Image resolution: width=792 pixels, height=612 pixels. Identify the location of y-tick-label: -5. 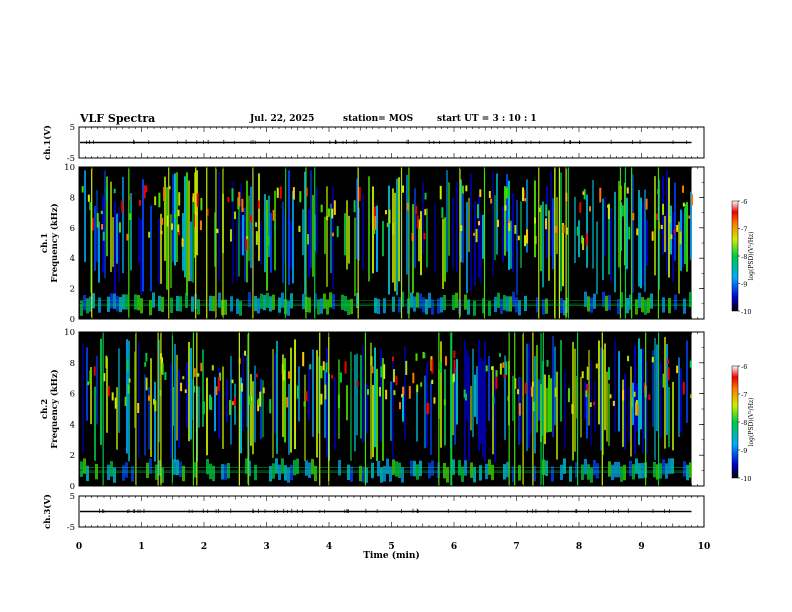
(71, 528).